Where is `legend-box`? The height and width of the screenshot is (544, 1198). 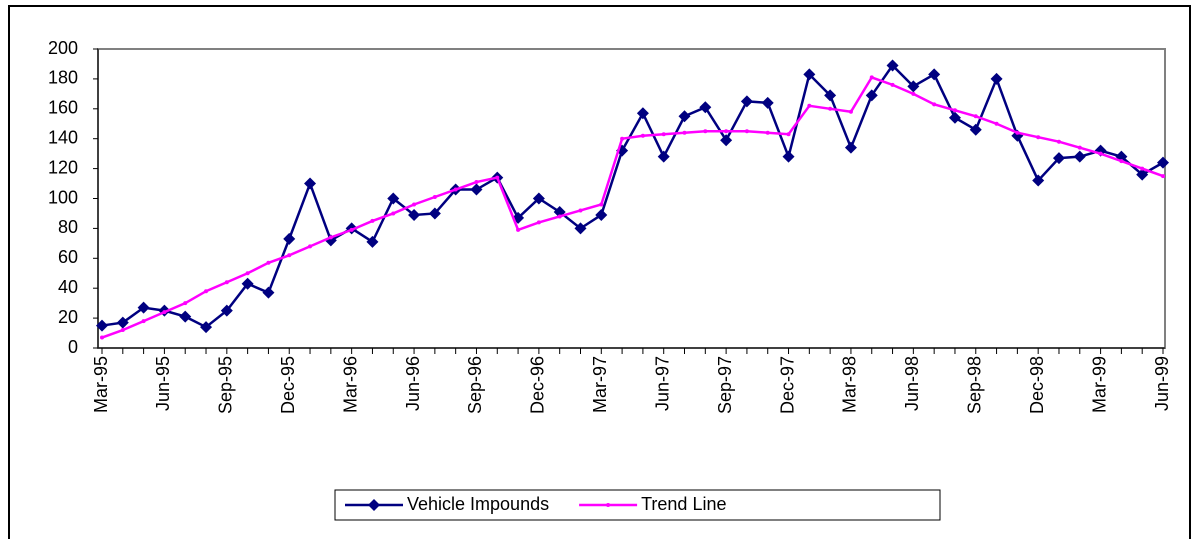
legend-box is located at coordinates (637, 505).